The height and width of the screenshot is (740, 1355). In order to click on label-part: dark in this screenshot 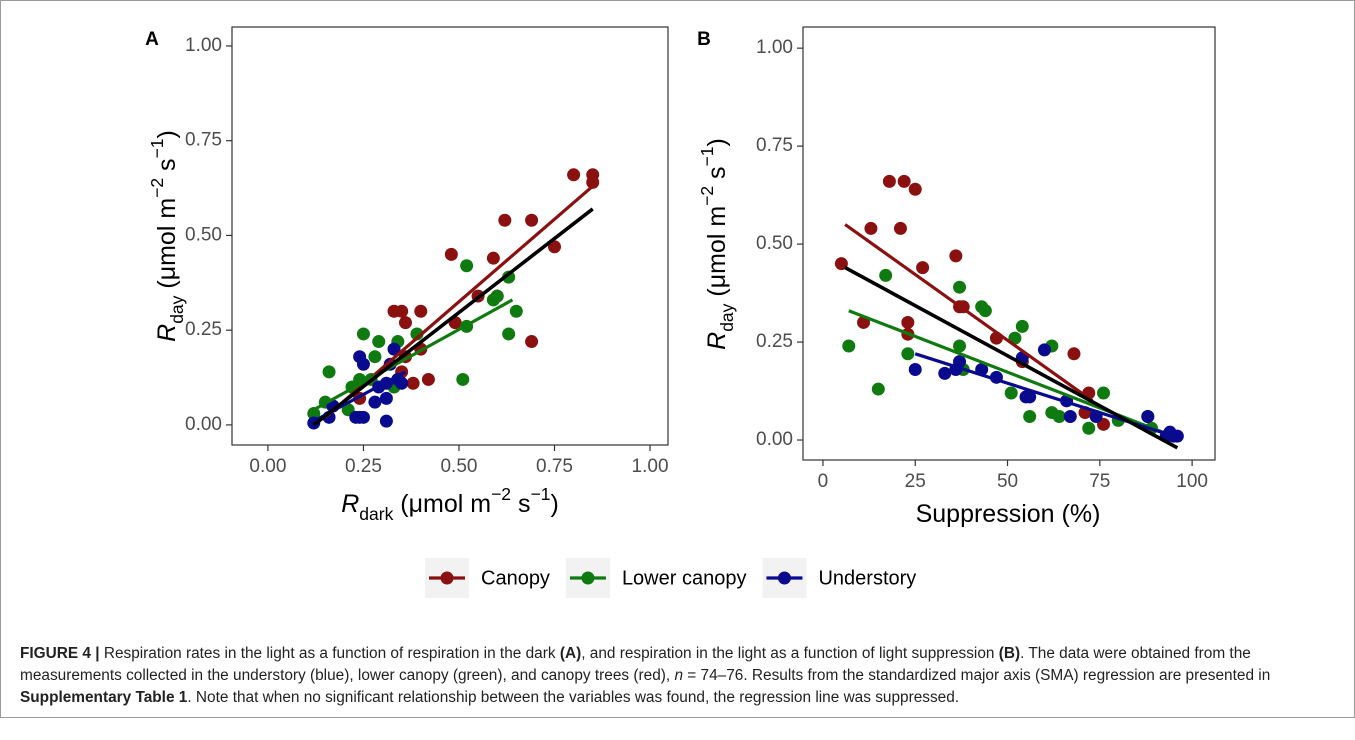, I will do `click(376, 514)`.